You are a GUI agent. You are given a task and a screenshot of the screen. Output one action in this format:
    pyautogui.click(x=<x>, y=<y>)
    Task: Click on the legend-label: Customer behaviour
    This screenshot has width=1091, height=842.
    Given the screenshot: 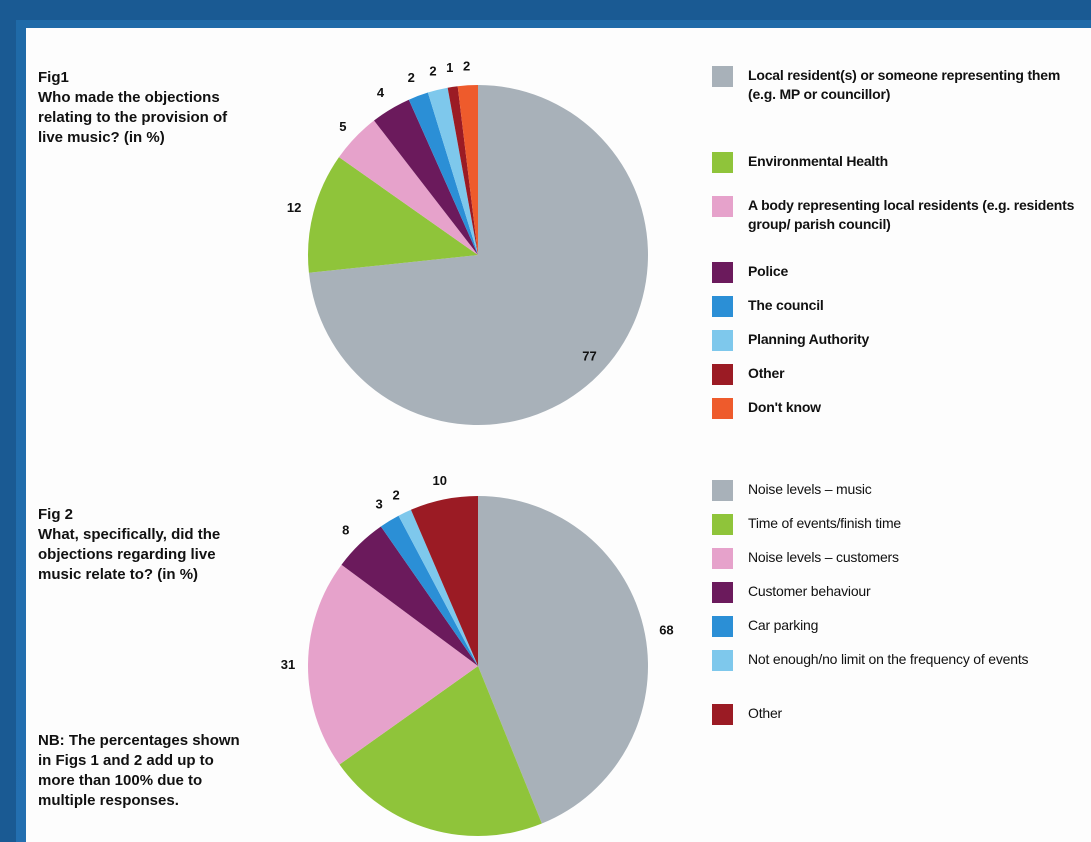 What is the action you would take?
    pyautogui.click(x=809, y=591)
    